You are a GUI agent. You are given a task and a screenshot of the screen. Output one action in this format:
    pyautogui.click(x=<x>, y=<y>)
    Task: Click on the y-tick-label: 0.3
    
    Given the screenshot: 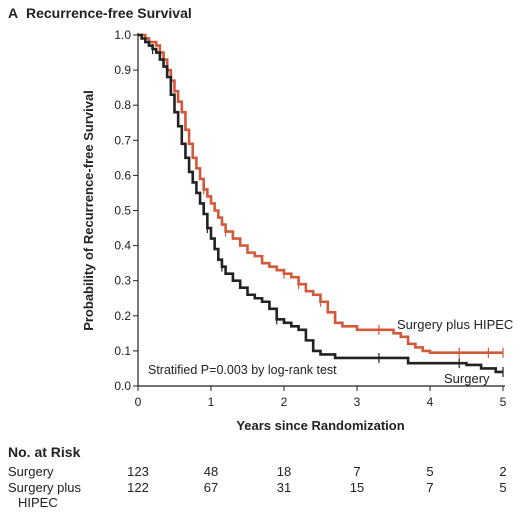 What is the action you would take?
    pyautogui.click(x=122, y=281)
    